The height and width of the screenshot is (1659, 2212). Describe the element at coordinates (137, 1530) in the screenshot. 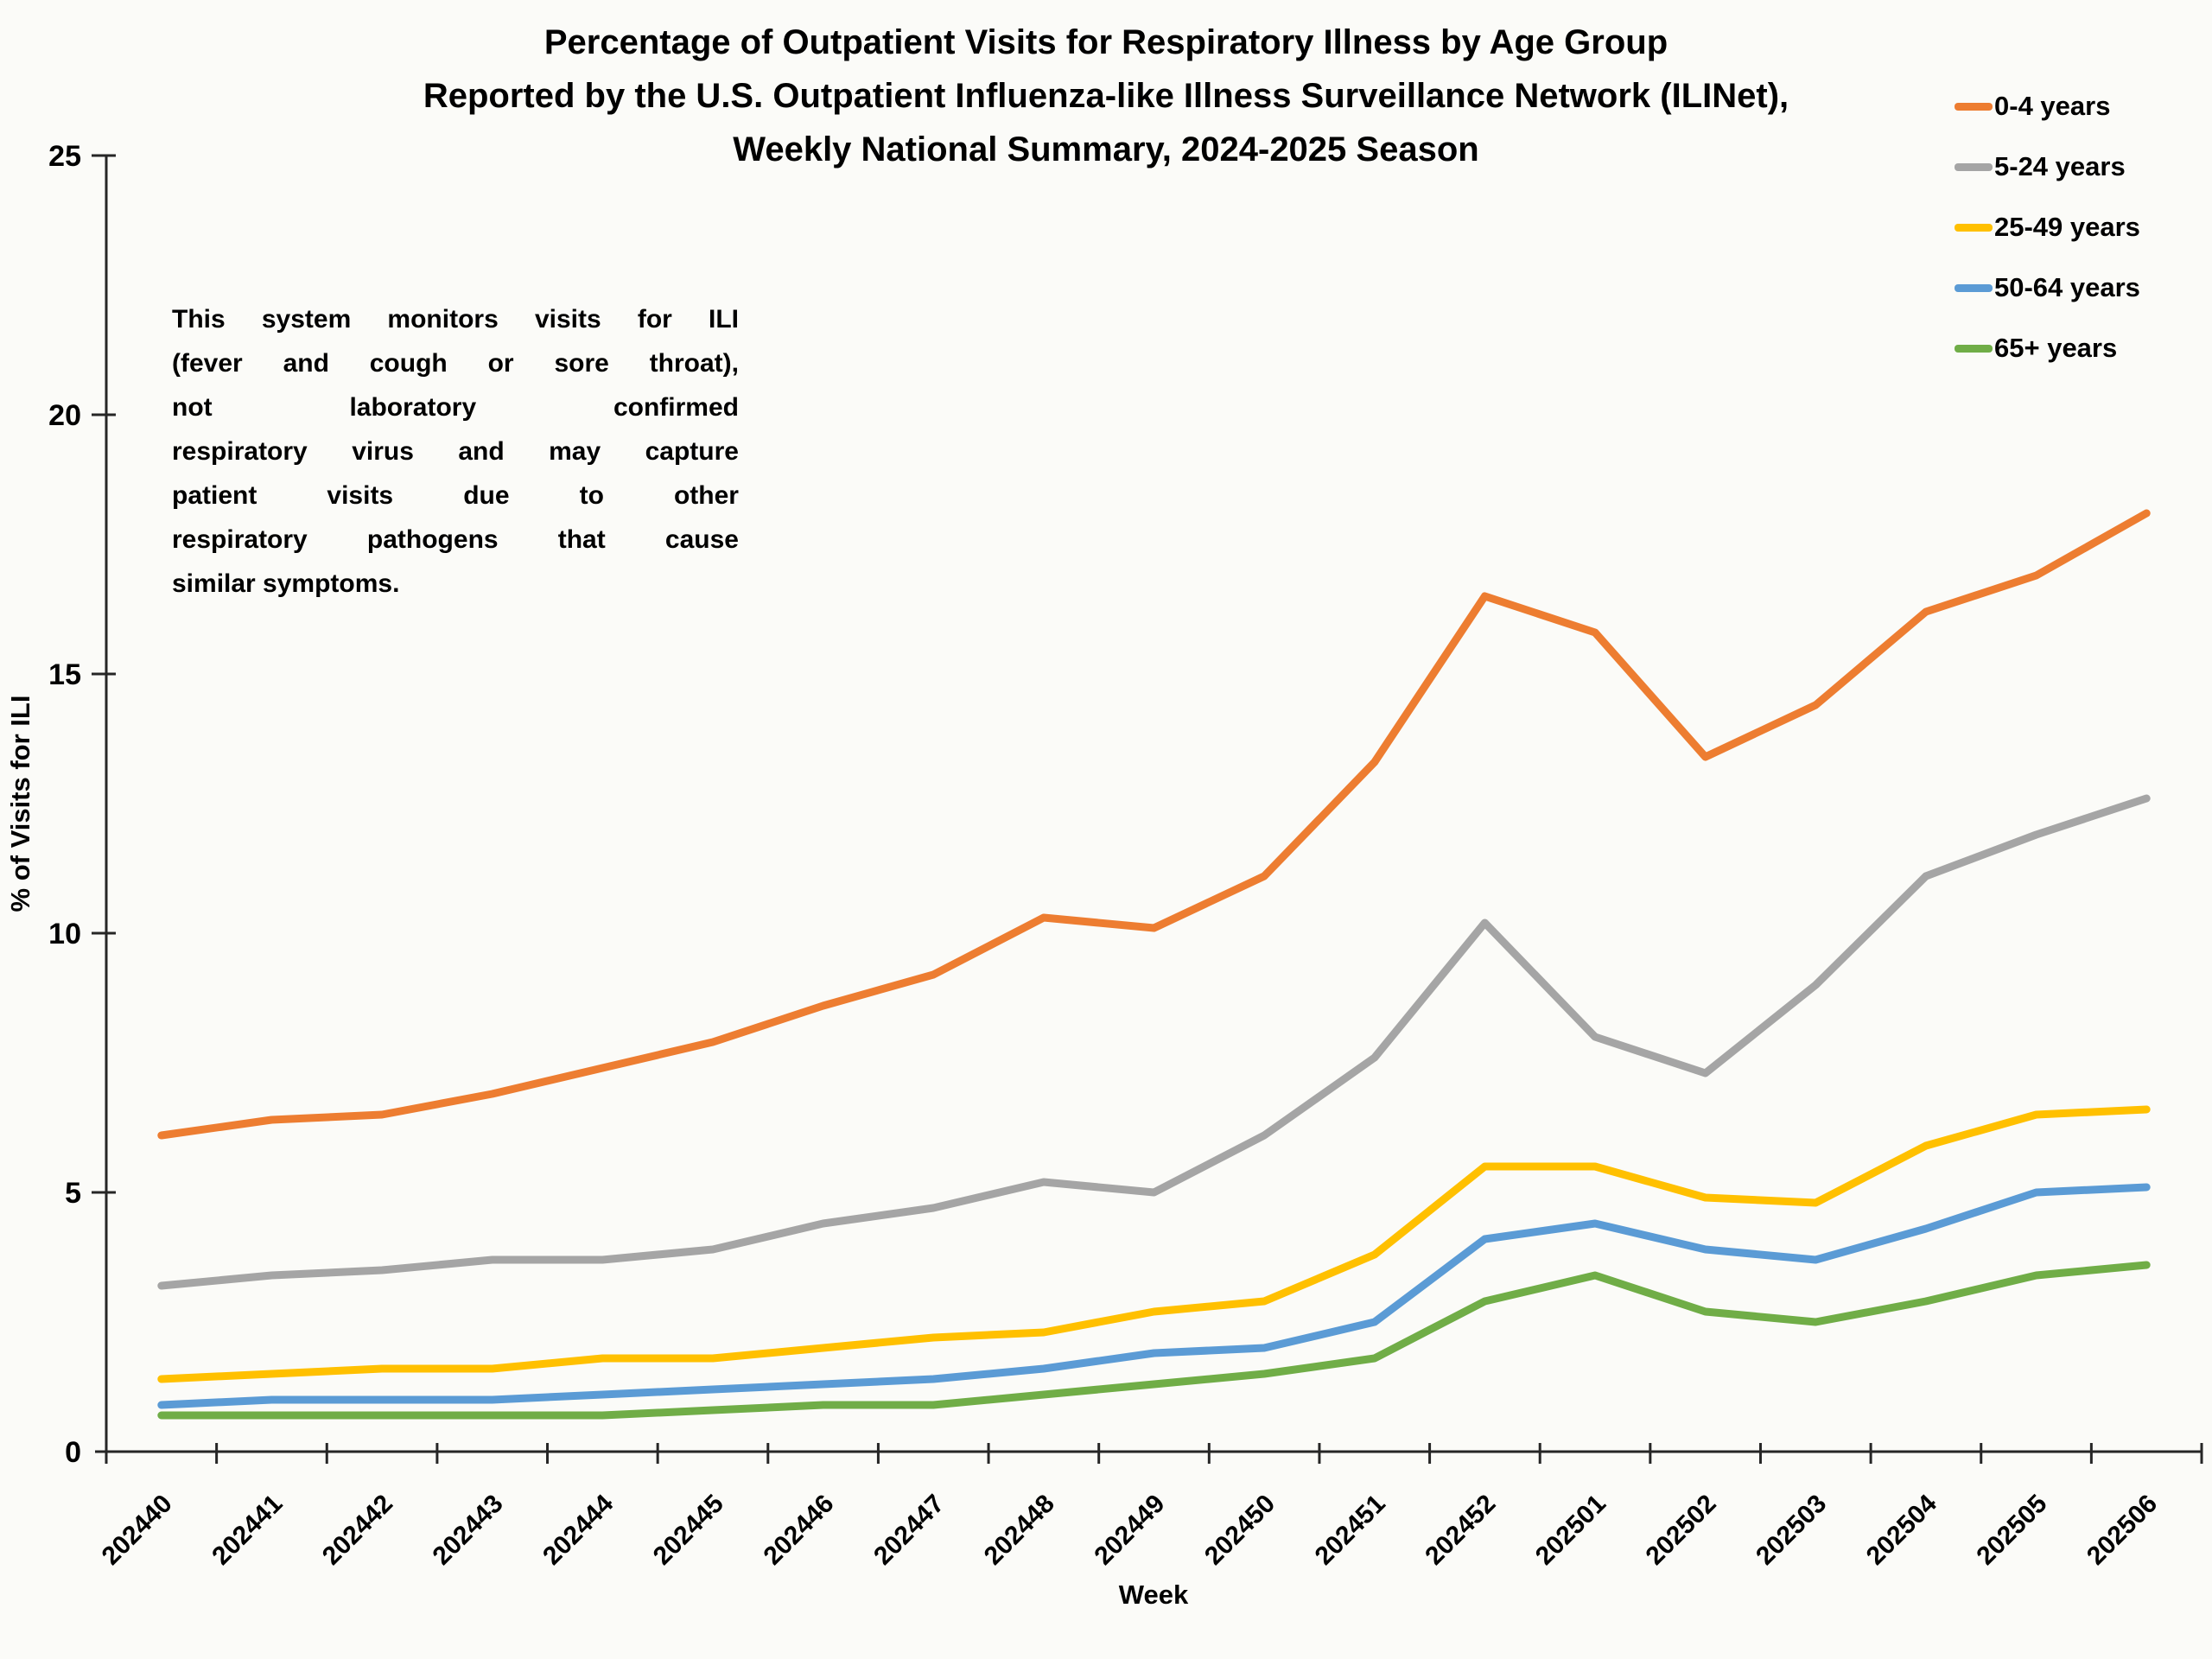

I see `x-tick-label: 202440` at that location.